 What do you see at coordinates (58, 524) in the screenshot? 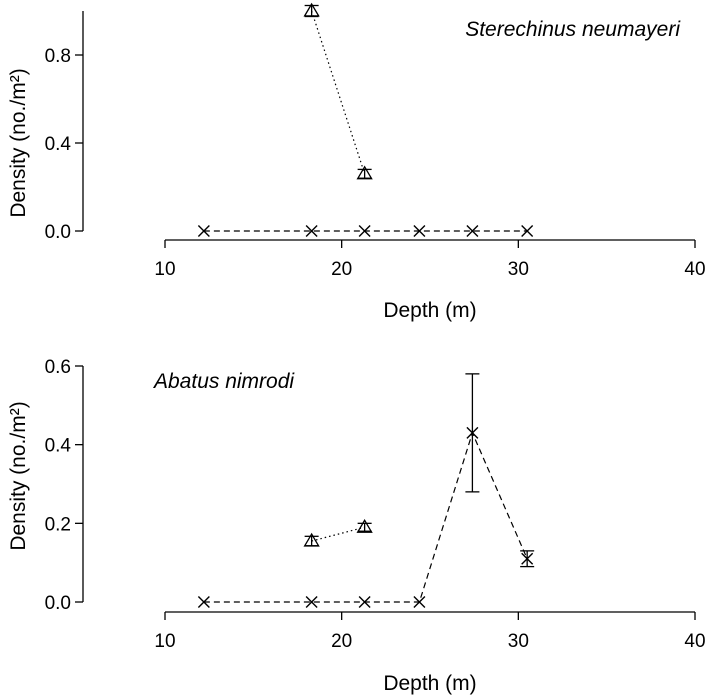
I see `y-tick-label: 0.2` at bounding box center [58, 524].